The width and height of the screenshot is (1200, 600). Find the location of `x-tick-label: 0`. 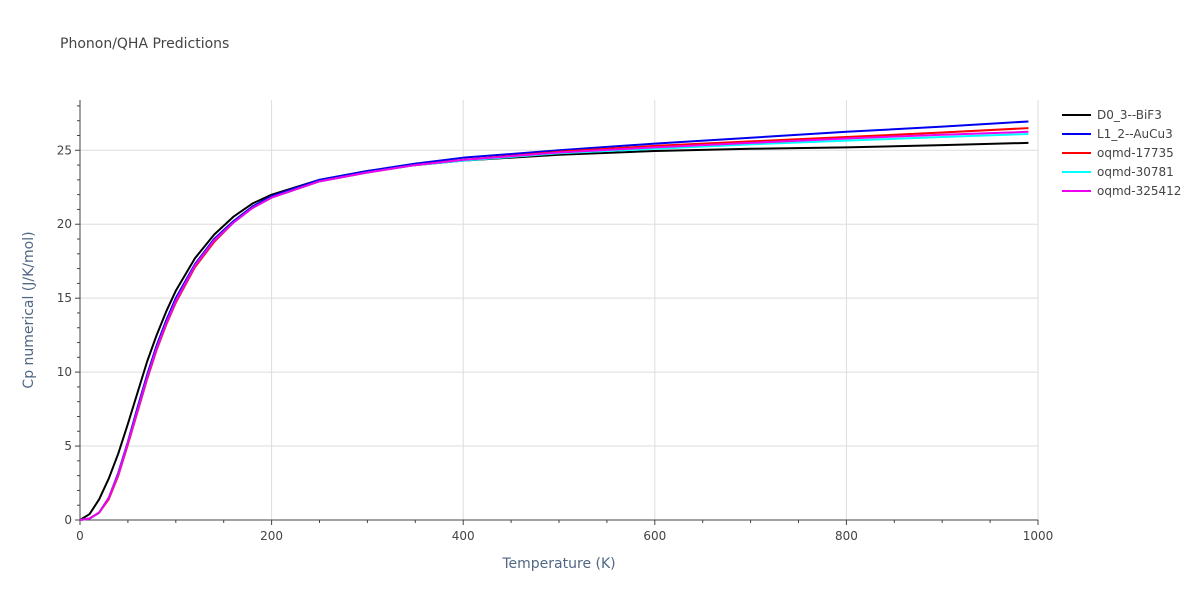

x-tick-label: 0 is located at coordinates (80, 536).